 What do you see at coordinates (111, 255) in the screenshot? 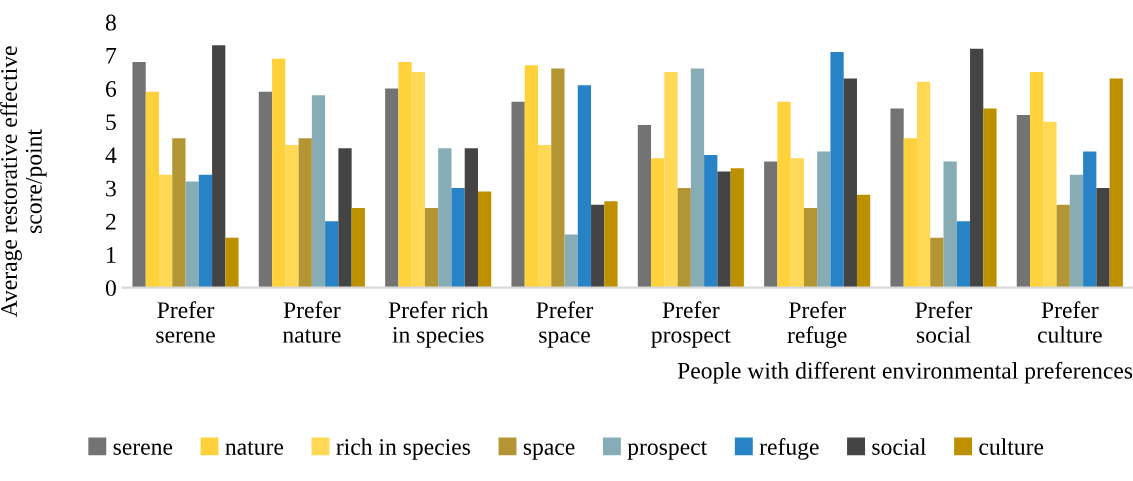
I see `y-tick-label: 1` at bounding box center [111, 255].